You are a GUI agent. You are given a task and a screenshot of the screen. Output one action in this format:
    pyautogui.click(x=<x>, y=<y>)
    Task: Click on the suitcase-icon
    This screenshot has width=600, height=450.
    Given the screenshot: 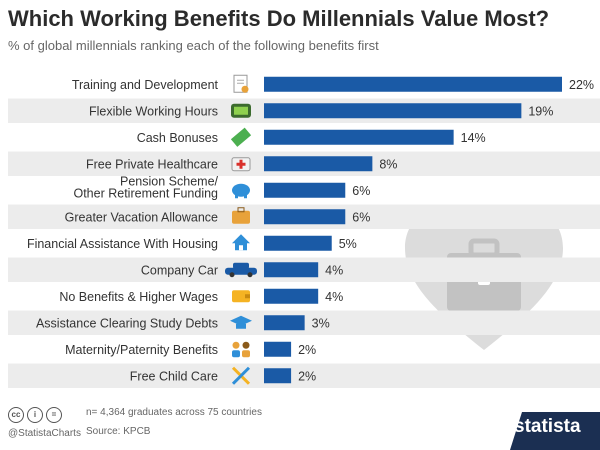 What is the action you would take?
    pyautogui.click(x=241, y=215)
    